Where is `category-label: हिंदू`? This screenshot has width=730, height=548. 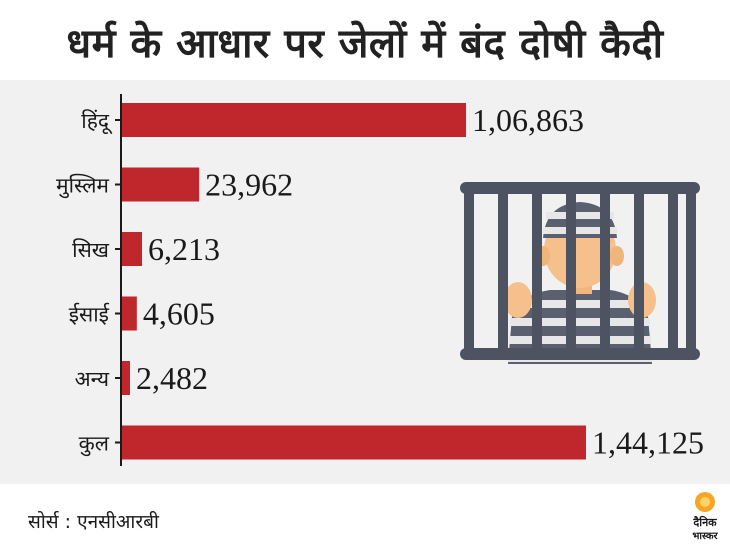
category-label: हिंदू is located at coordinates (97, 122).